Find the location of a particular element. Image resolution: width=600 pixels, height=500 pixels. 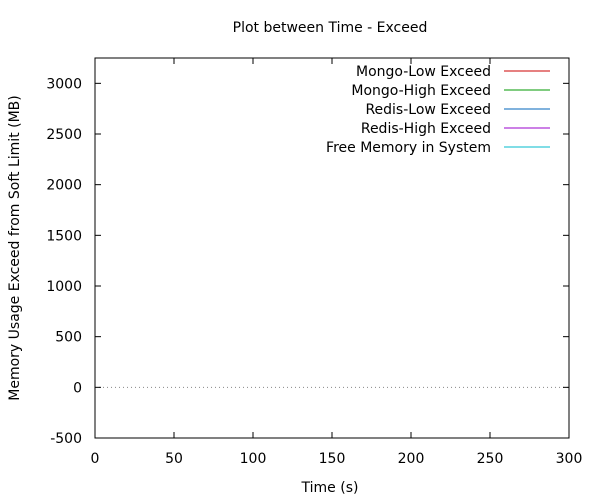

x-tick-label: 300 is located at coordinates (569, 459).